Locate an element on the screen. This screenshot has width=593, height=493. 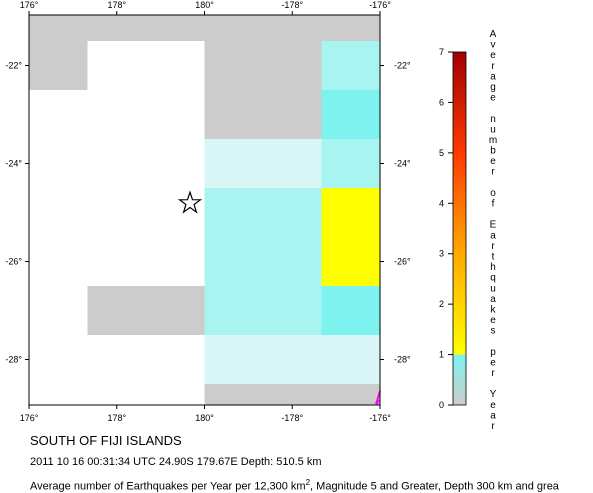
colorbar-label-char: q is located at coordinates (493, 278).